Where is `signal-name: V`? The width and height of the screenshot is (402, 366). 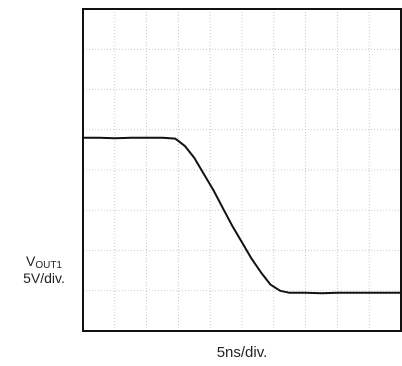 signal-name: V is located at coordinates (30, 261).